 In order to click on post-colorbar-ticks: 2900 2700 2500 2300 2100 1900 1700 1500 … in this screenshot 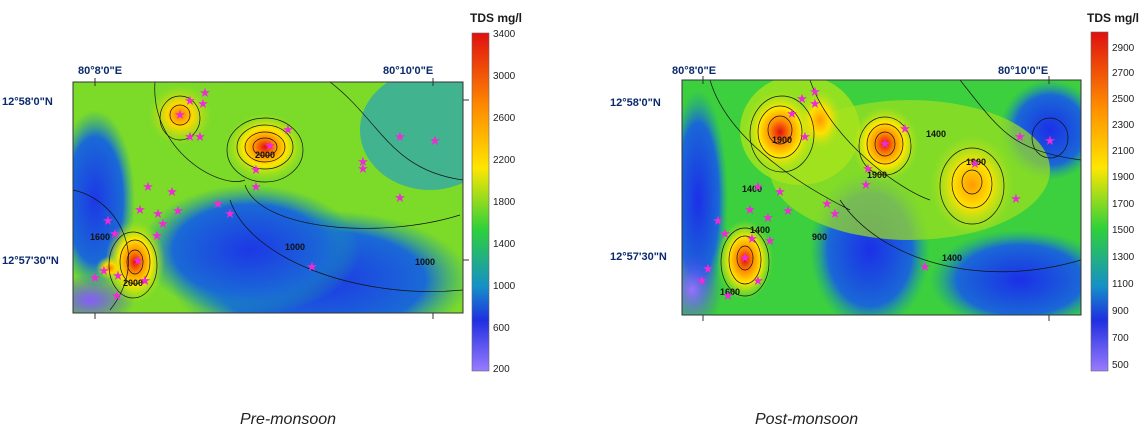, I will do `click(1123, 207)`.